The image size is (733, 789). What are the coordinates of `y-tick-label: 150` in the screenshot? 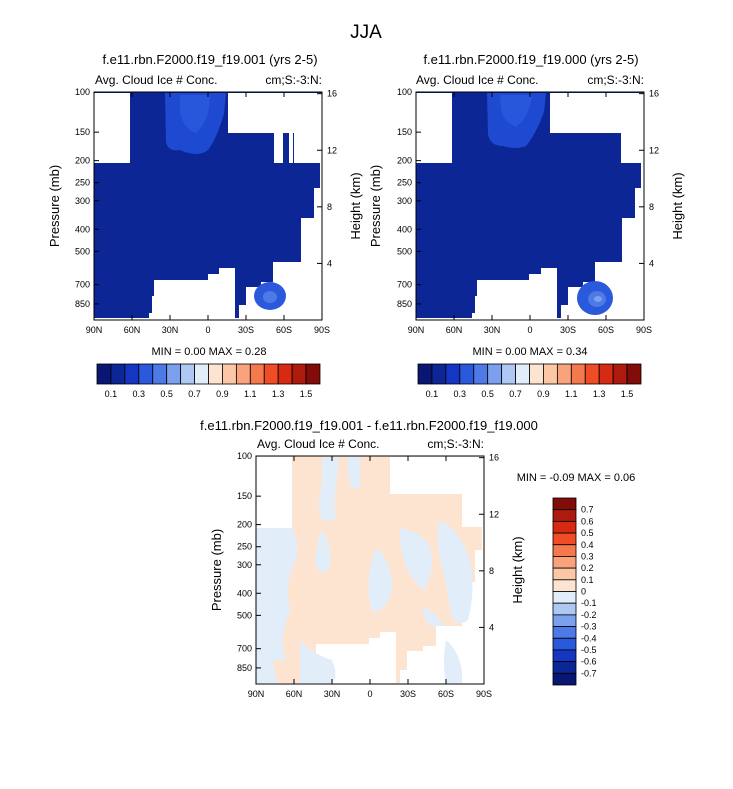 It's located at (82, 132).